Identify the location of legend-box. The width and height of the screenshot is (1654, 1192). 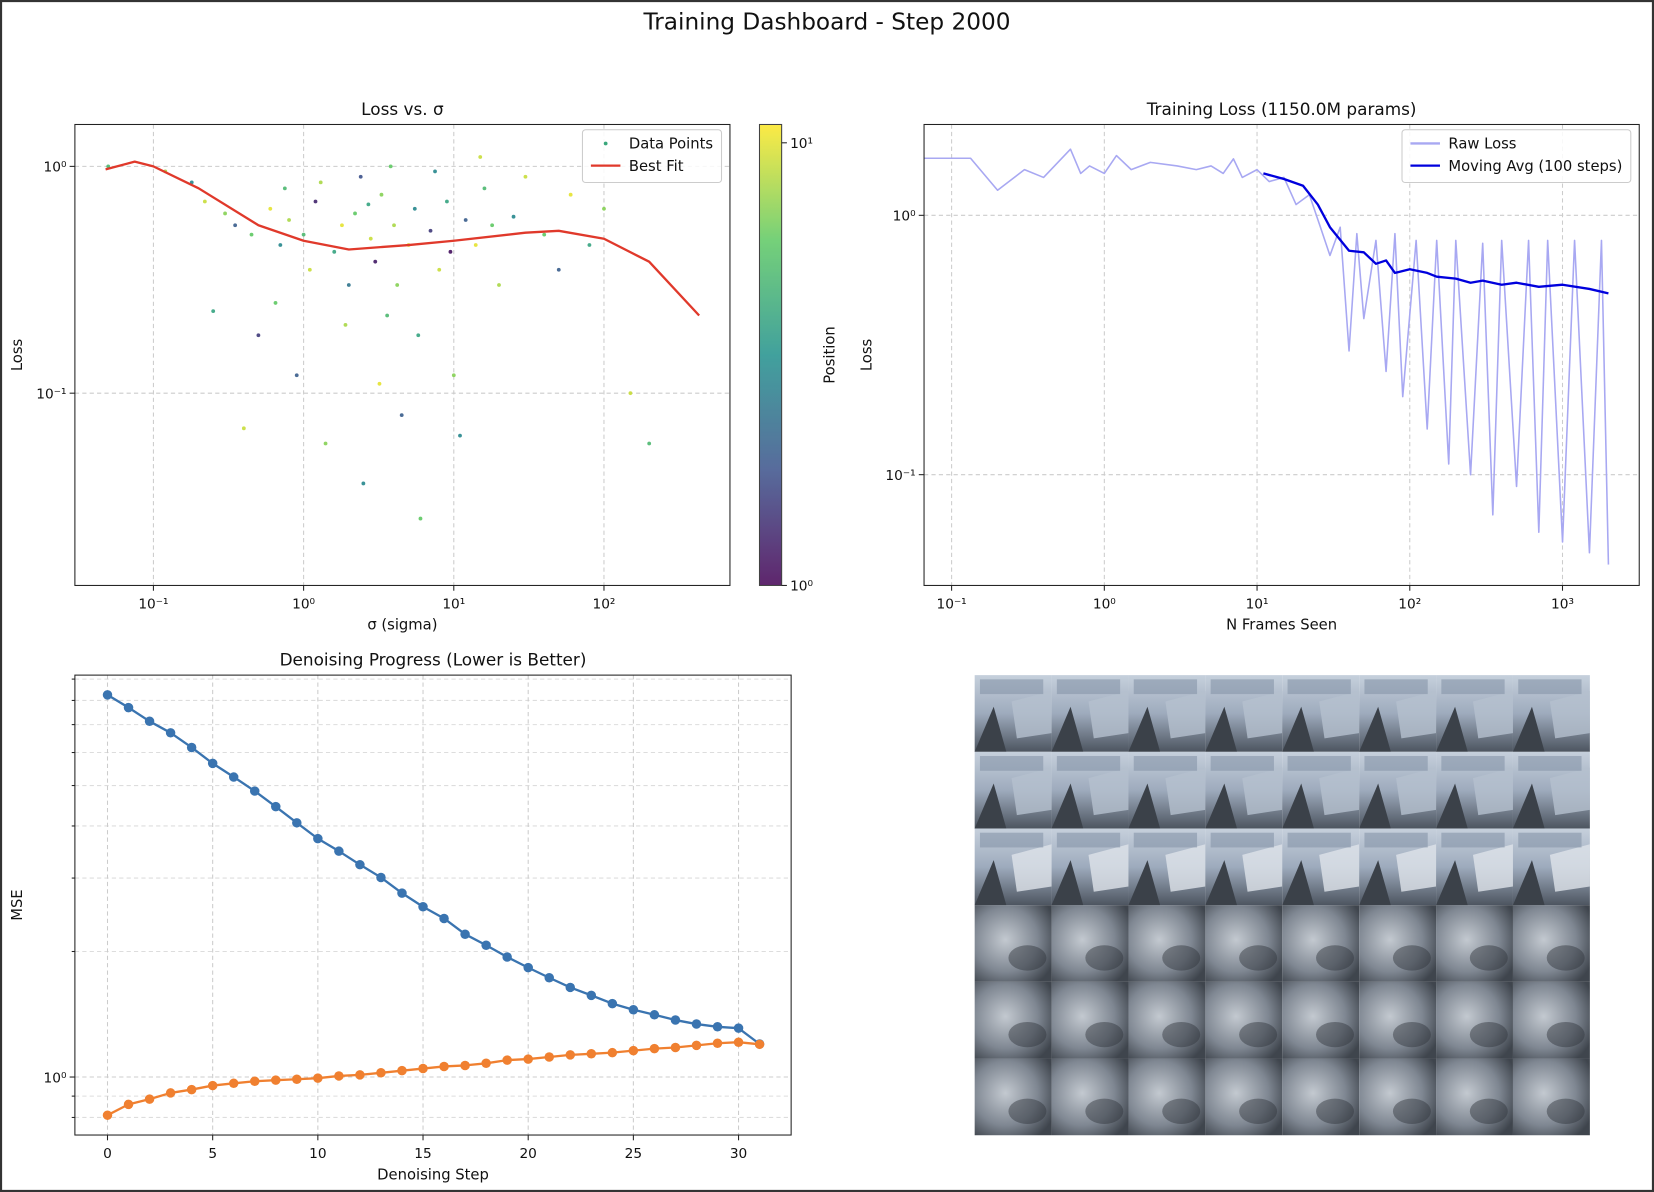
(1516, 156).